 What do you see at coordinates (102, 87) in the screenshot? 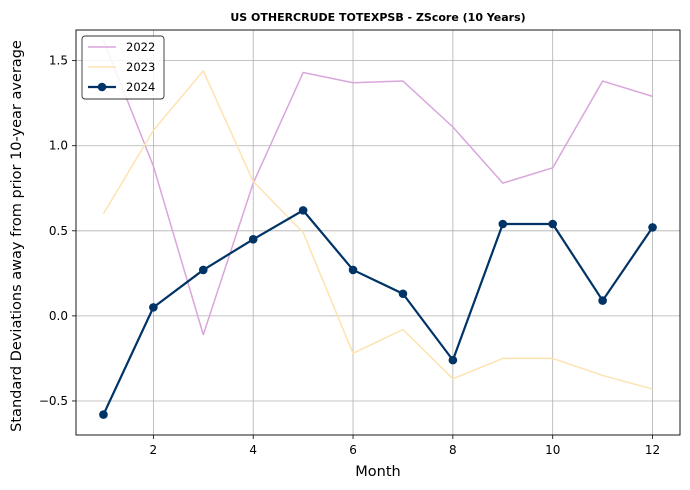
I see `legend-marker-2024` at bounding box center [102, 87].